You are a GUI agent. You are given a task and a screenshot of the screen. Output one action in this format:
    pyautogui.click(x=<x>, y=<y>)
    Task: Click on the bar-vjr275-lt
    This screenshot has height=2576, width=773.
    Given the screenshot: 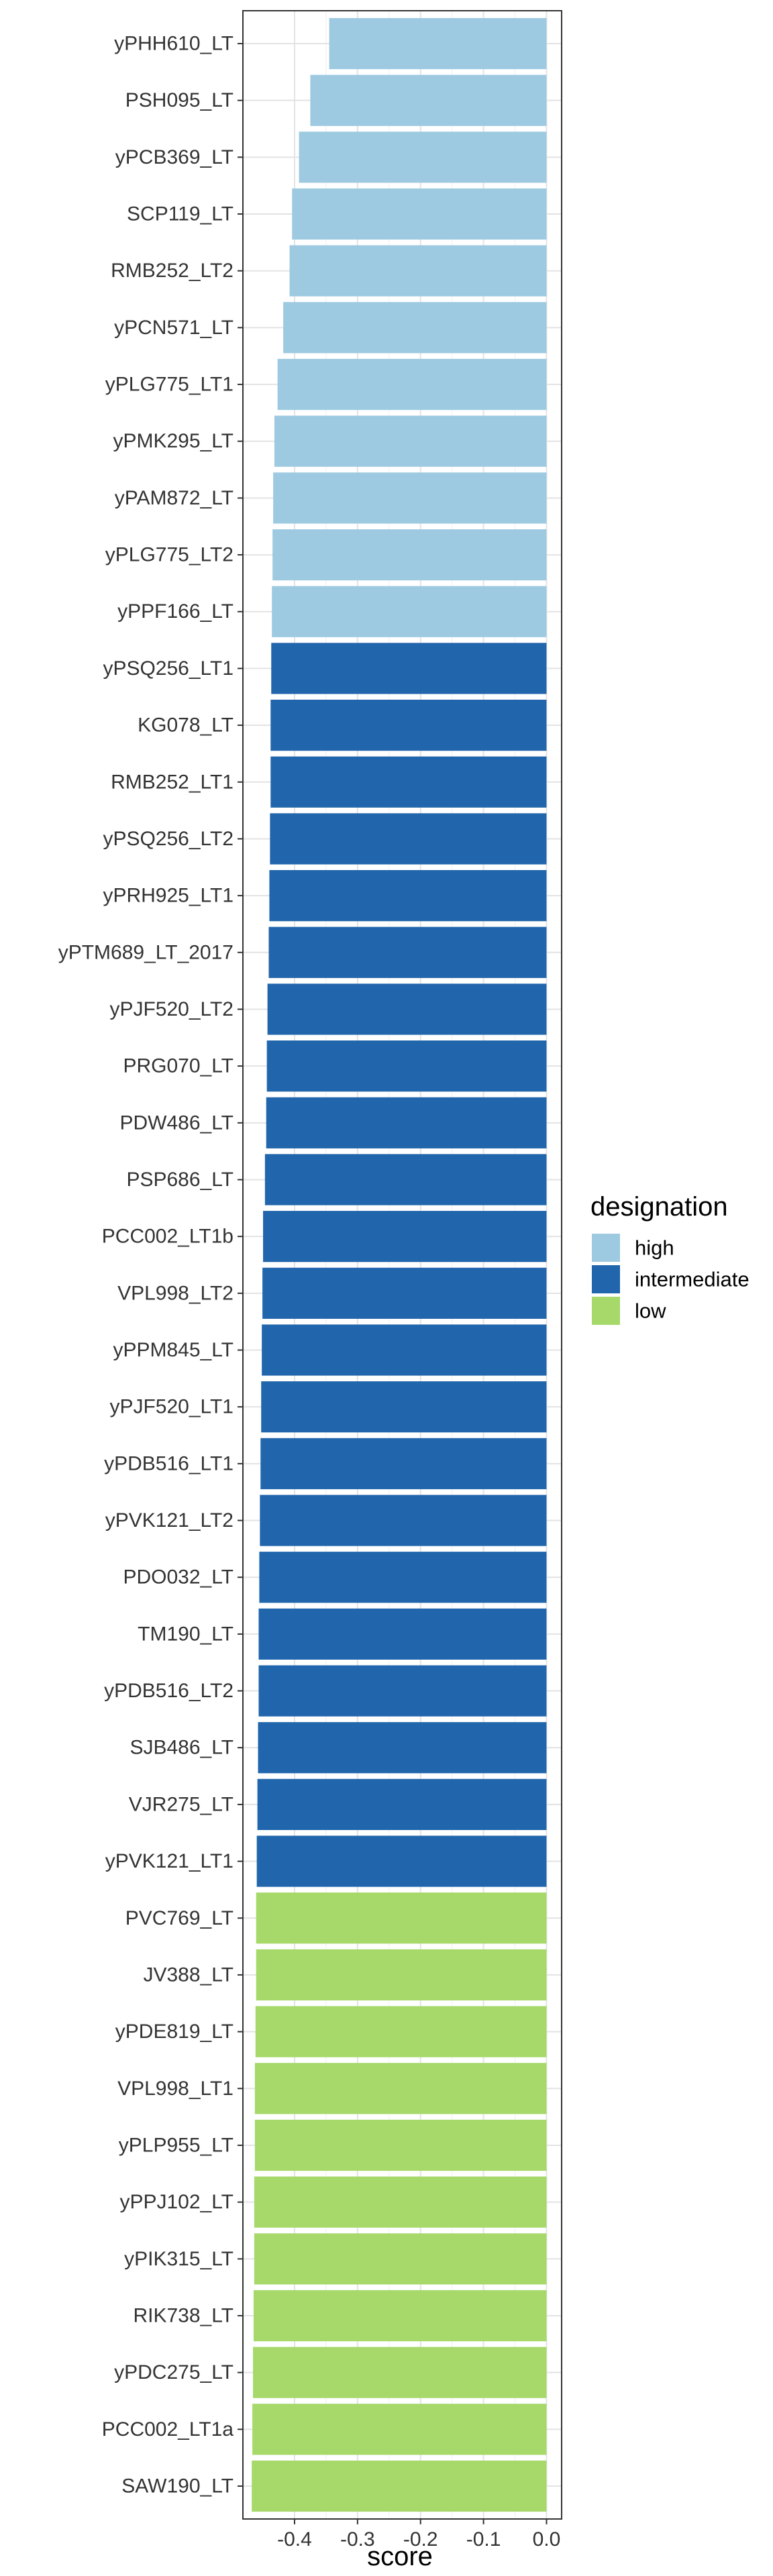 What is the action you would take?
    pyautogui.click(x=402, y=1804)
    